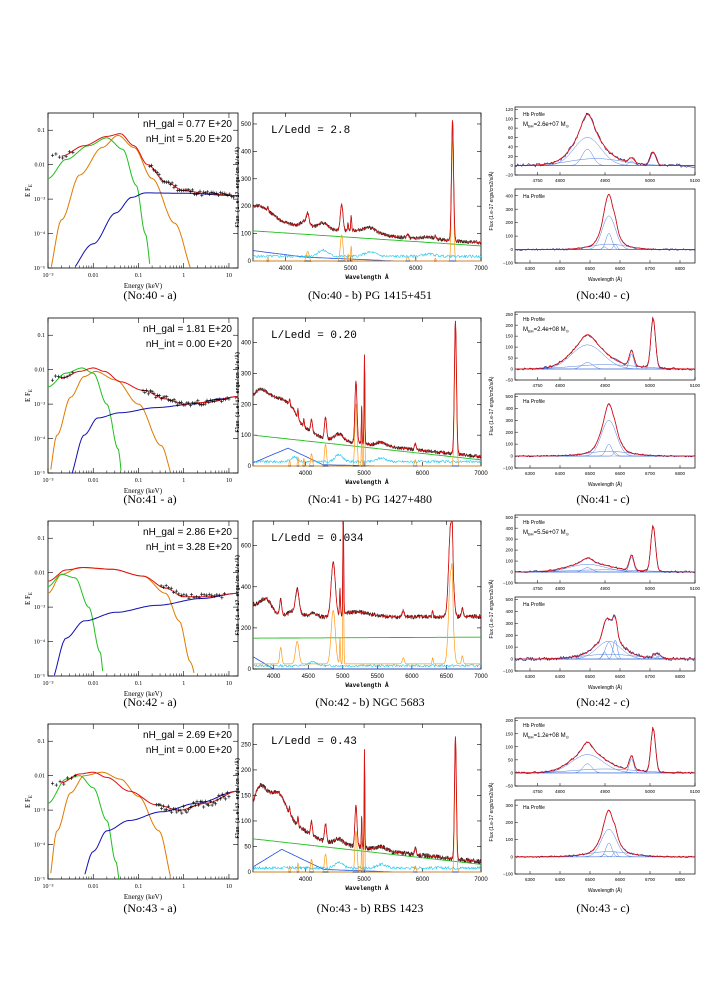  What do you see at coordinates (189, 750) in the screenshot?
I see `nh-annotation: nH_int = 0.00 E+20` at bounding box center [189, 750].